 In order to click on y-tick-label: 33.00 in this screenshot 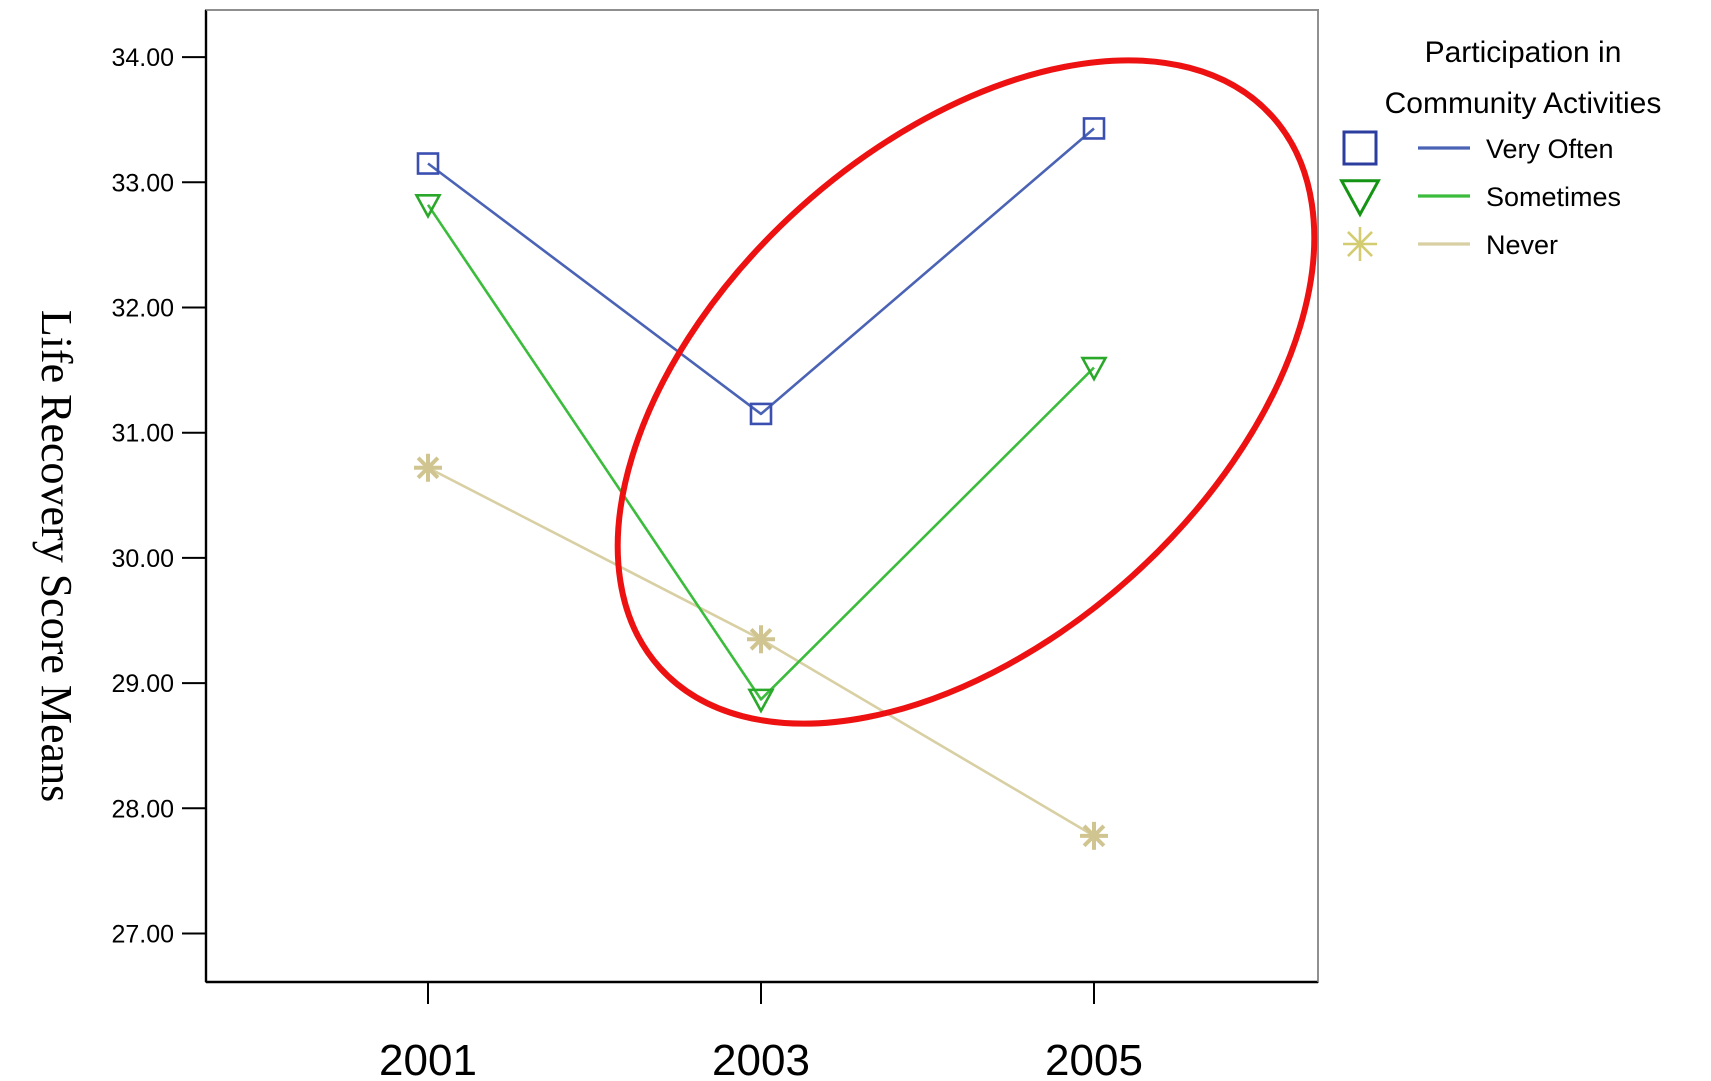, I will do `click(142, 183)`.